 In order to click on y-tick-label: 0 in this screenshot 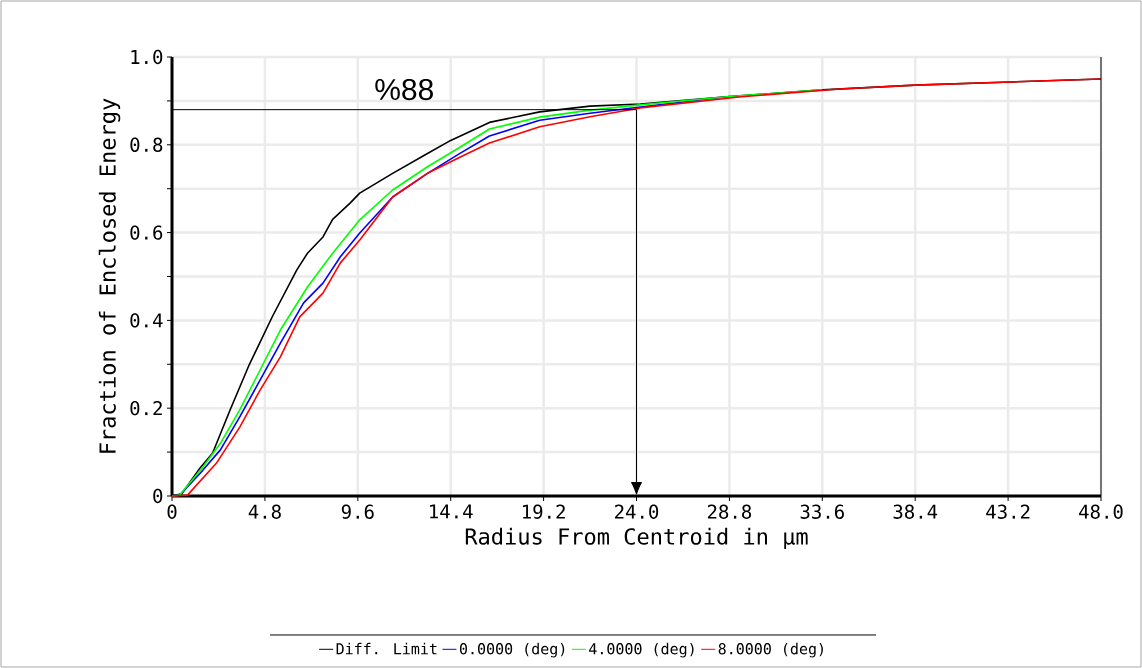, I will do `click(158, 496)`.